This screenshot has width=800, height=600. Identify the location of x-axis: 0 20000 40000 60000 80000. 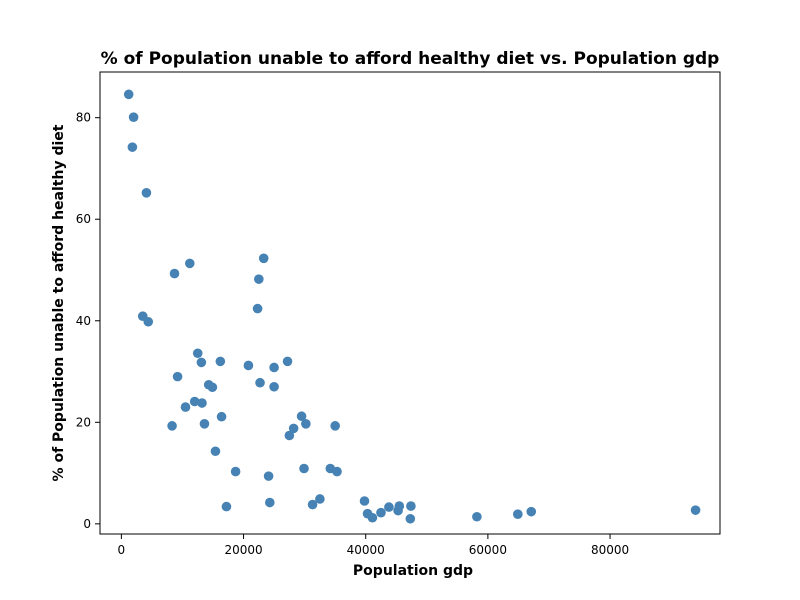
(373, 545).